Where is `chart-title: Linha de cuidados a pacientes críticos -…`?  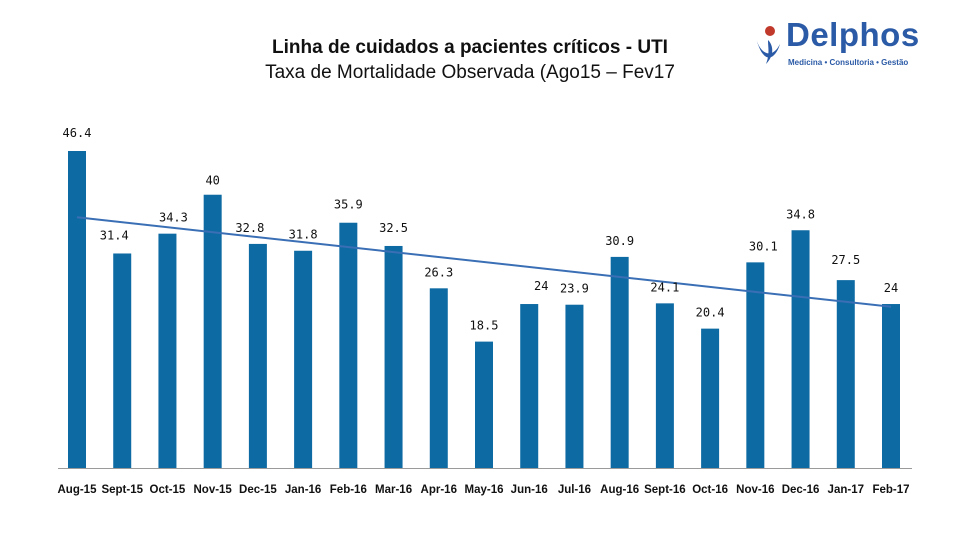 chart-title: Linha de cuidados a pacientes críticos -… is located at coordinates (470, 47).